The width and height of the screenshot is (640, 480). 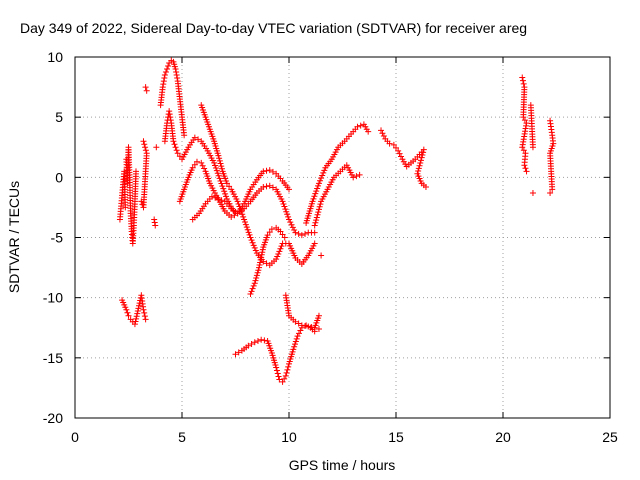 I want to click on y-tick-label: 5, so click(x=59, y=117).